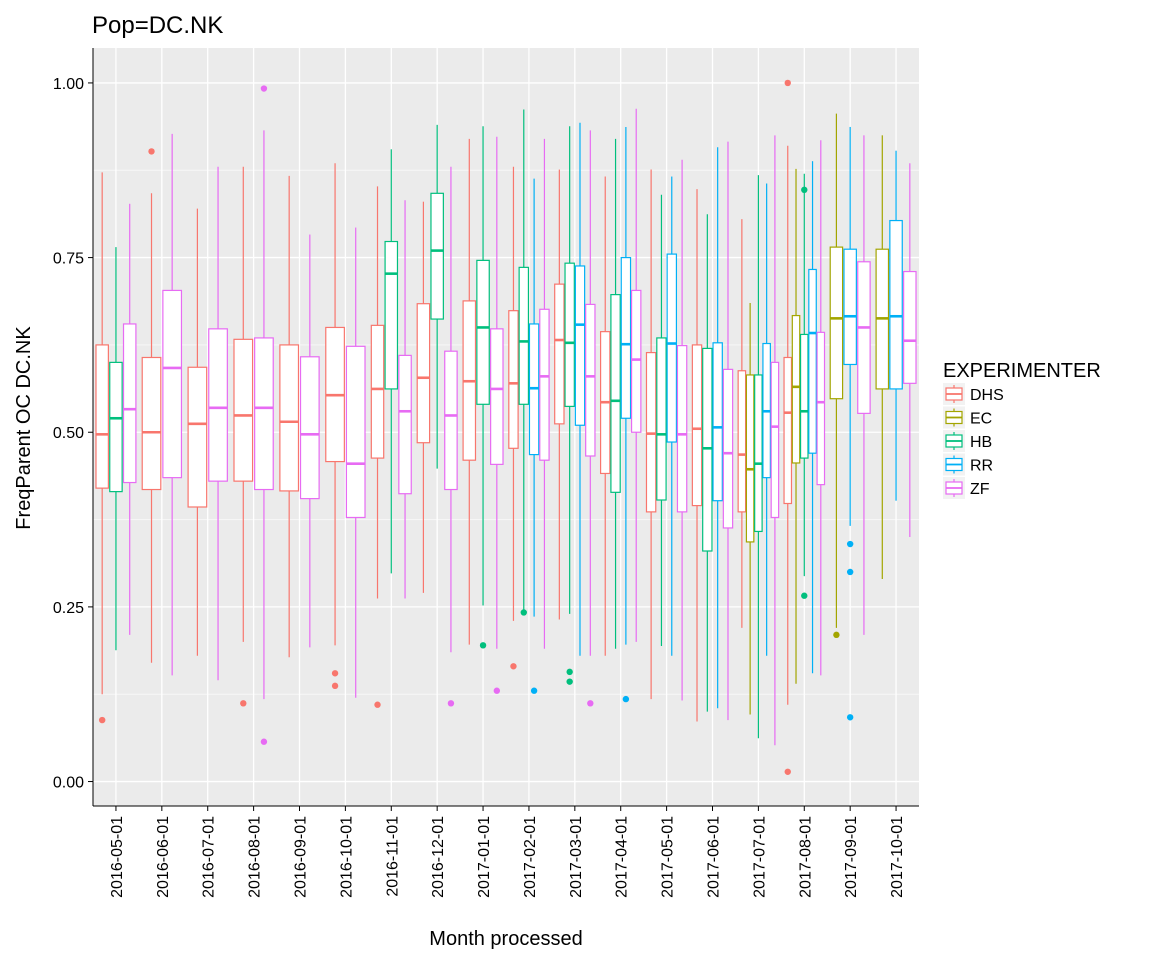 Image resolution: width=1152 pixels, height=965 pixels. What do you see at coordinates (24, 428) in the screenshot?
I see `y-axis-label: FreqParent OC DC.NK` at bounding box center [24, 428].